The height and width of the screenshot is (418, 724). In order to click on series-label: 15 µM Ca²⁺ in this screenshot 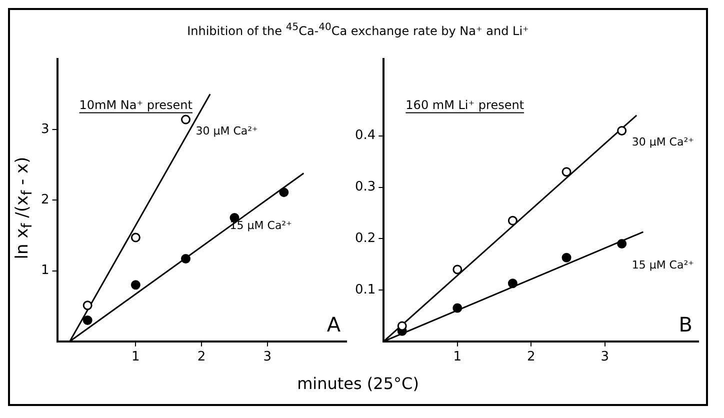, I will do `click(663, 265)`.